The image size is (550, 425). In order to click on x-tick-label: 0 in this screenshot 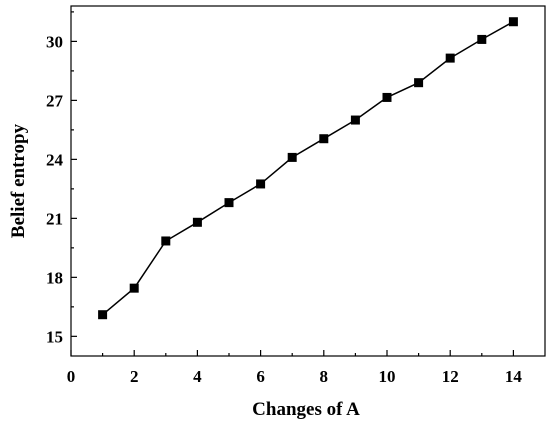, I will do `click(71, 376)`.